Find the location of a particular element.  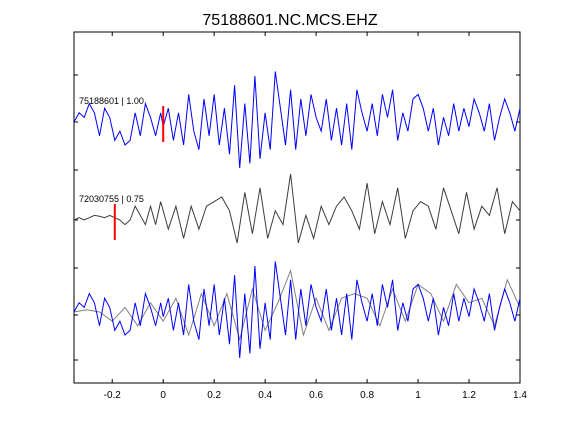

trace-label: 72030755 | 0.75 is located at coordinates (111, 199).